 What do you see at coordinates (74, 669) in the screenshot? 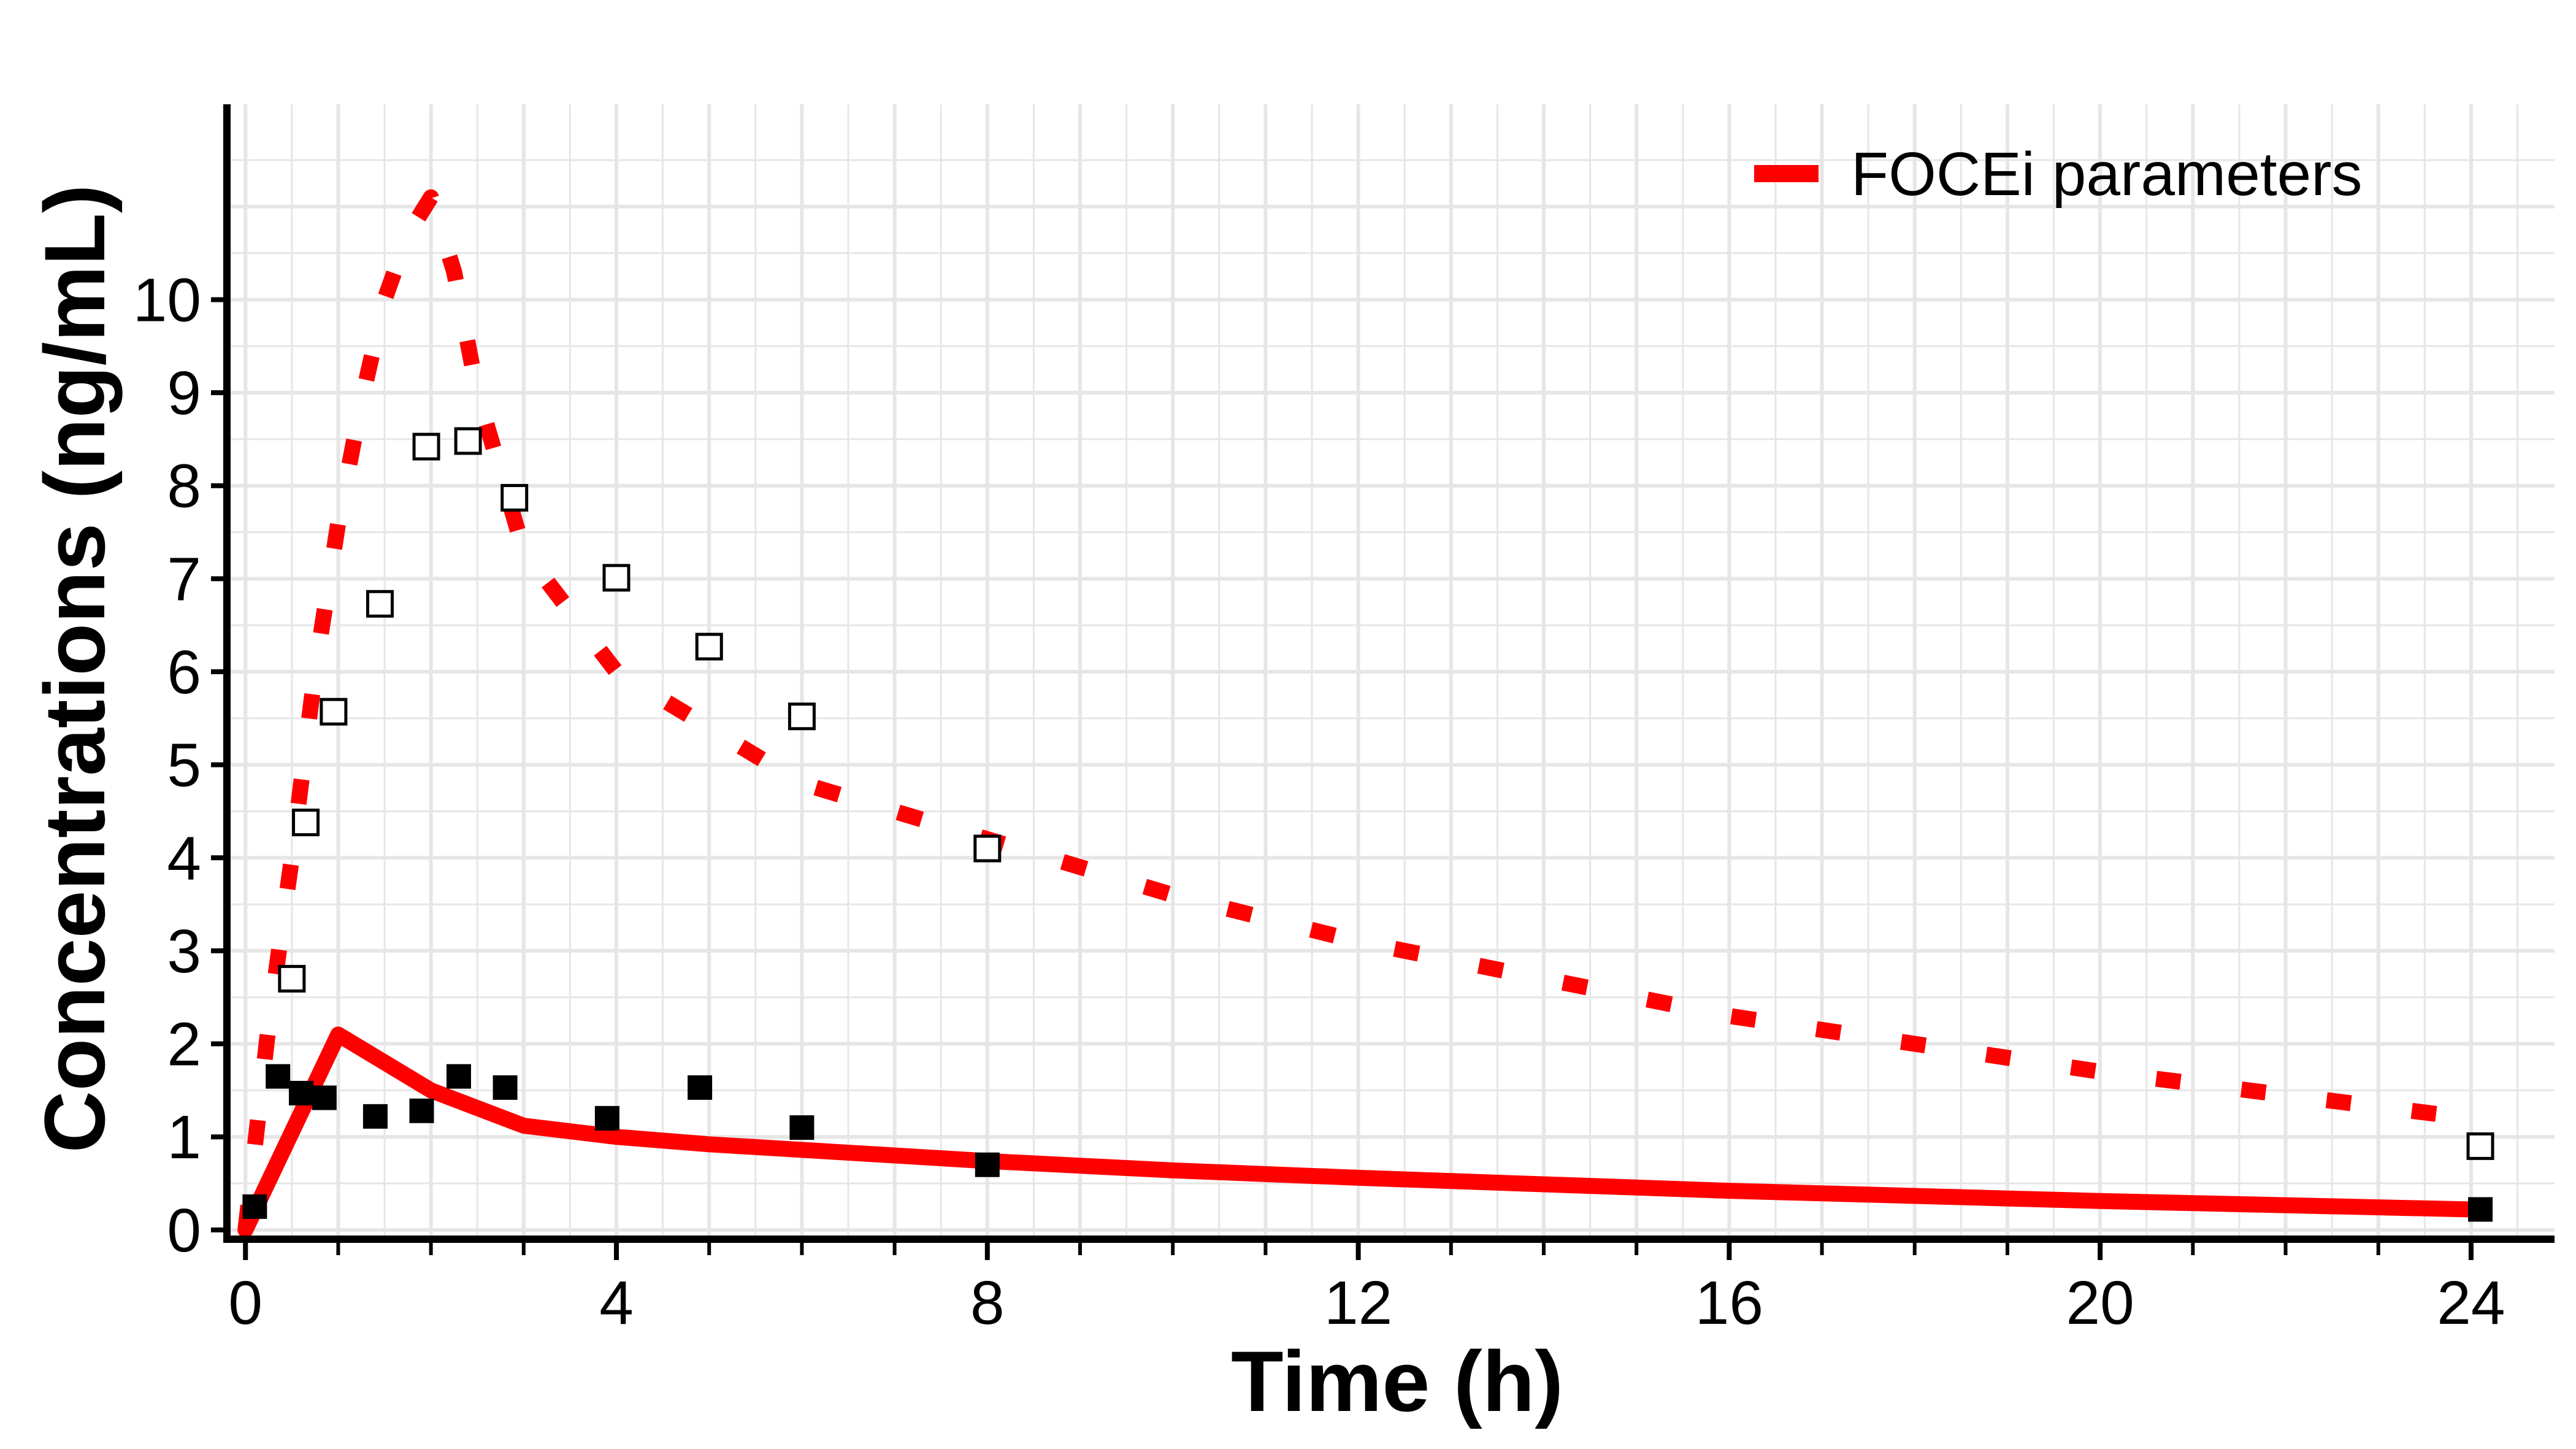
I see `y-axis-title: Concentrations (ng/mL)` at bounding box center [74, 669].